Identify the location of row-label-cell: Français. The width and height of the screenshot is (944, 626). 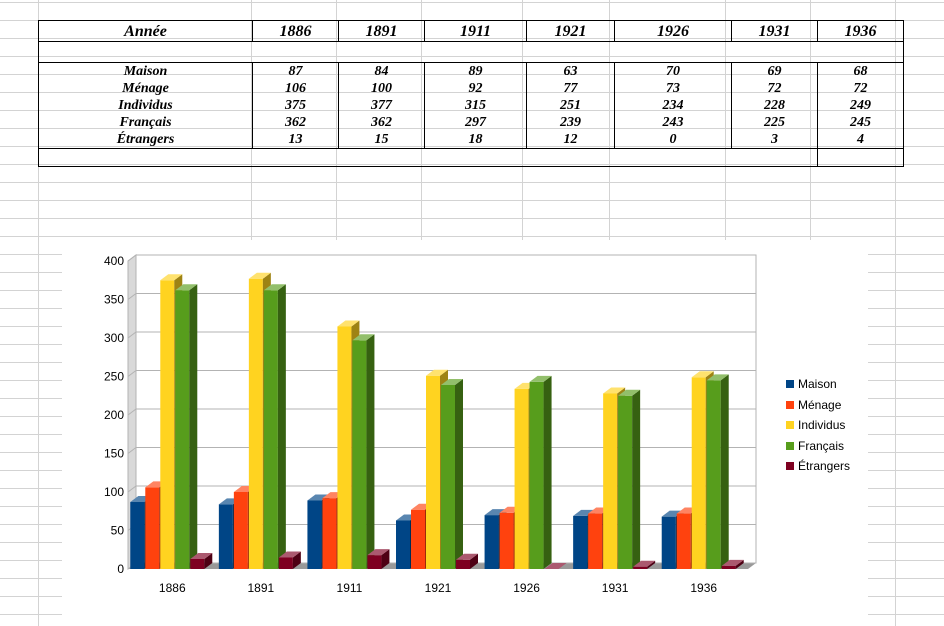
(145, 122).